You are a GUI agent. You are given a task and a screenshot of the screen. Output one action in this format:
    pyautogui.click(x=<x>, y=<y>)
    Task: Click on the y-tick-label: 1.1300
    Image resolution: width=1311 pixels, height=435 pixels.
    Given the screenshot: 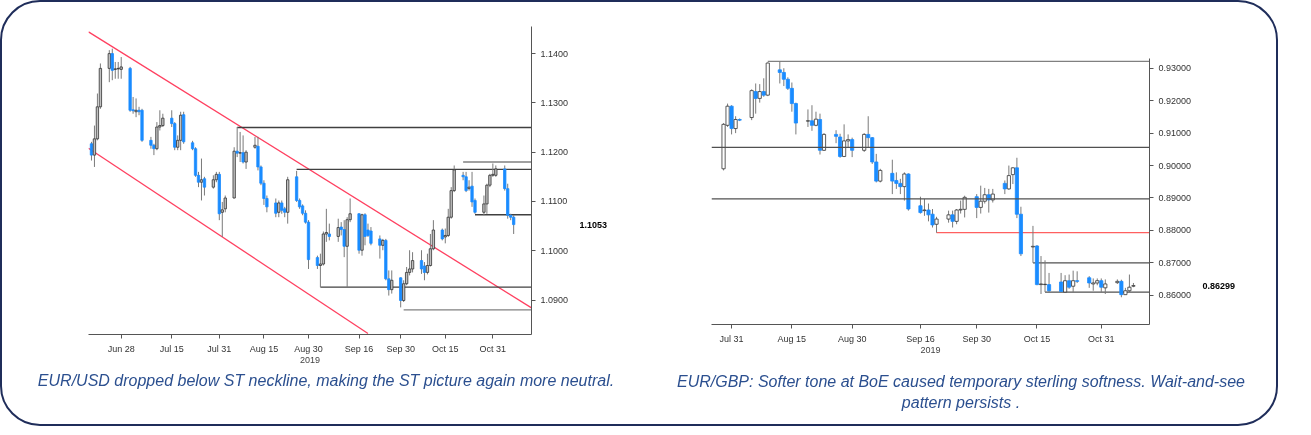 What is the action you would take?
    pyautogui.click(x=554, y=102)
    